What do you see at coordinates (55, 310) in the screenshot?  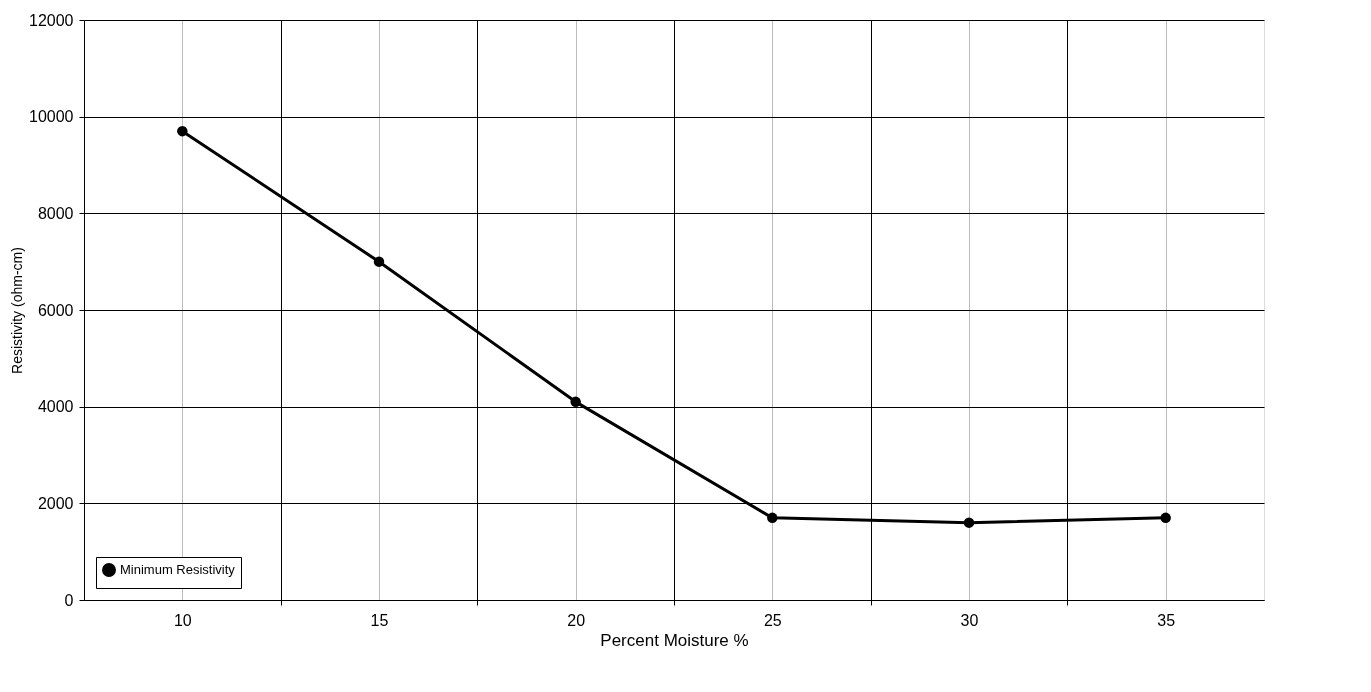 I see `y-tick-label: 6000` at bounding box center [55, 310].